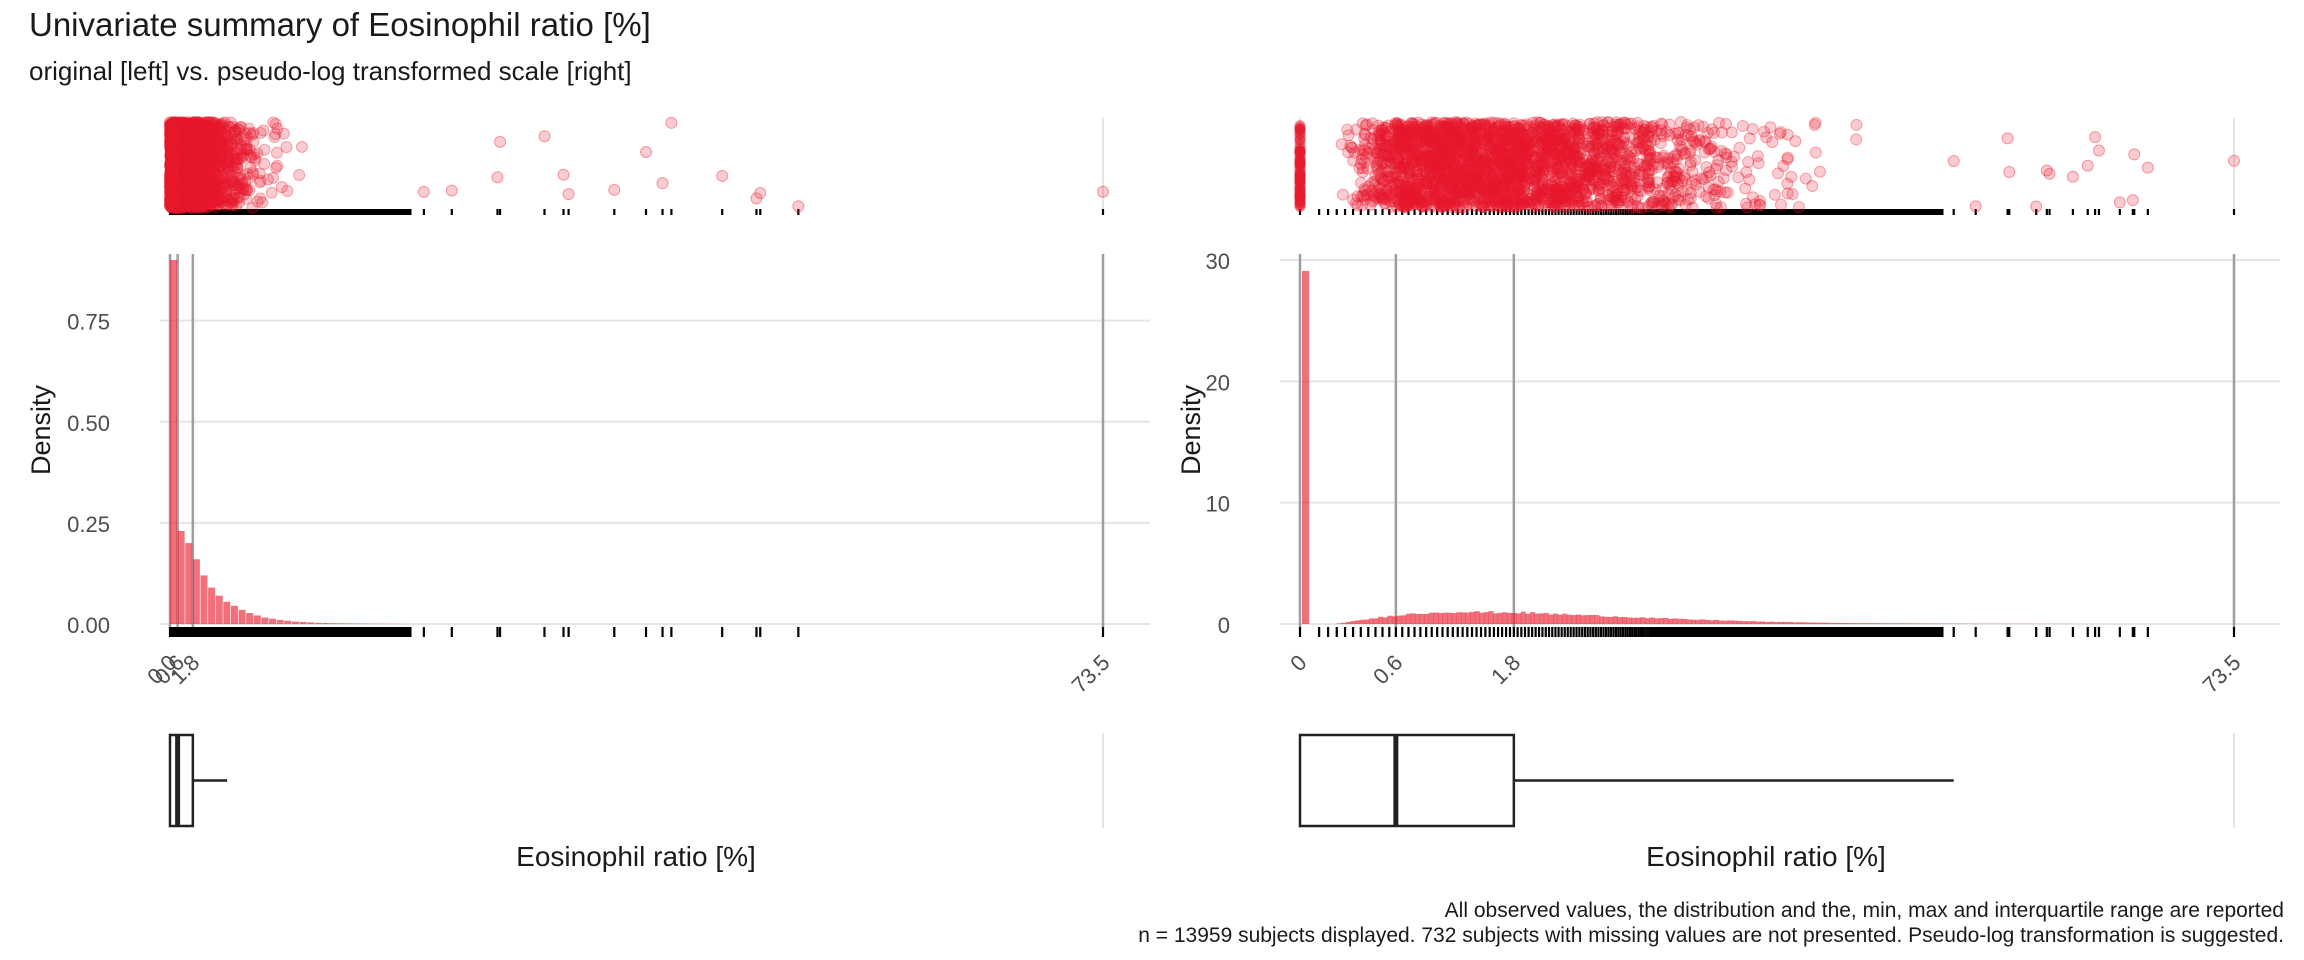 The width and height of the screenshot is (2304, 960). What do you see at coordinates (636, 165) in the screenshot?
I see `left-jitter-group` at bounding box center [636, 165].